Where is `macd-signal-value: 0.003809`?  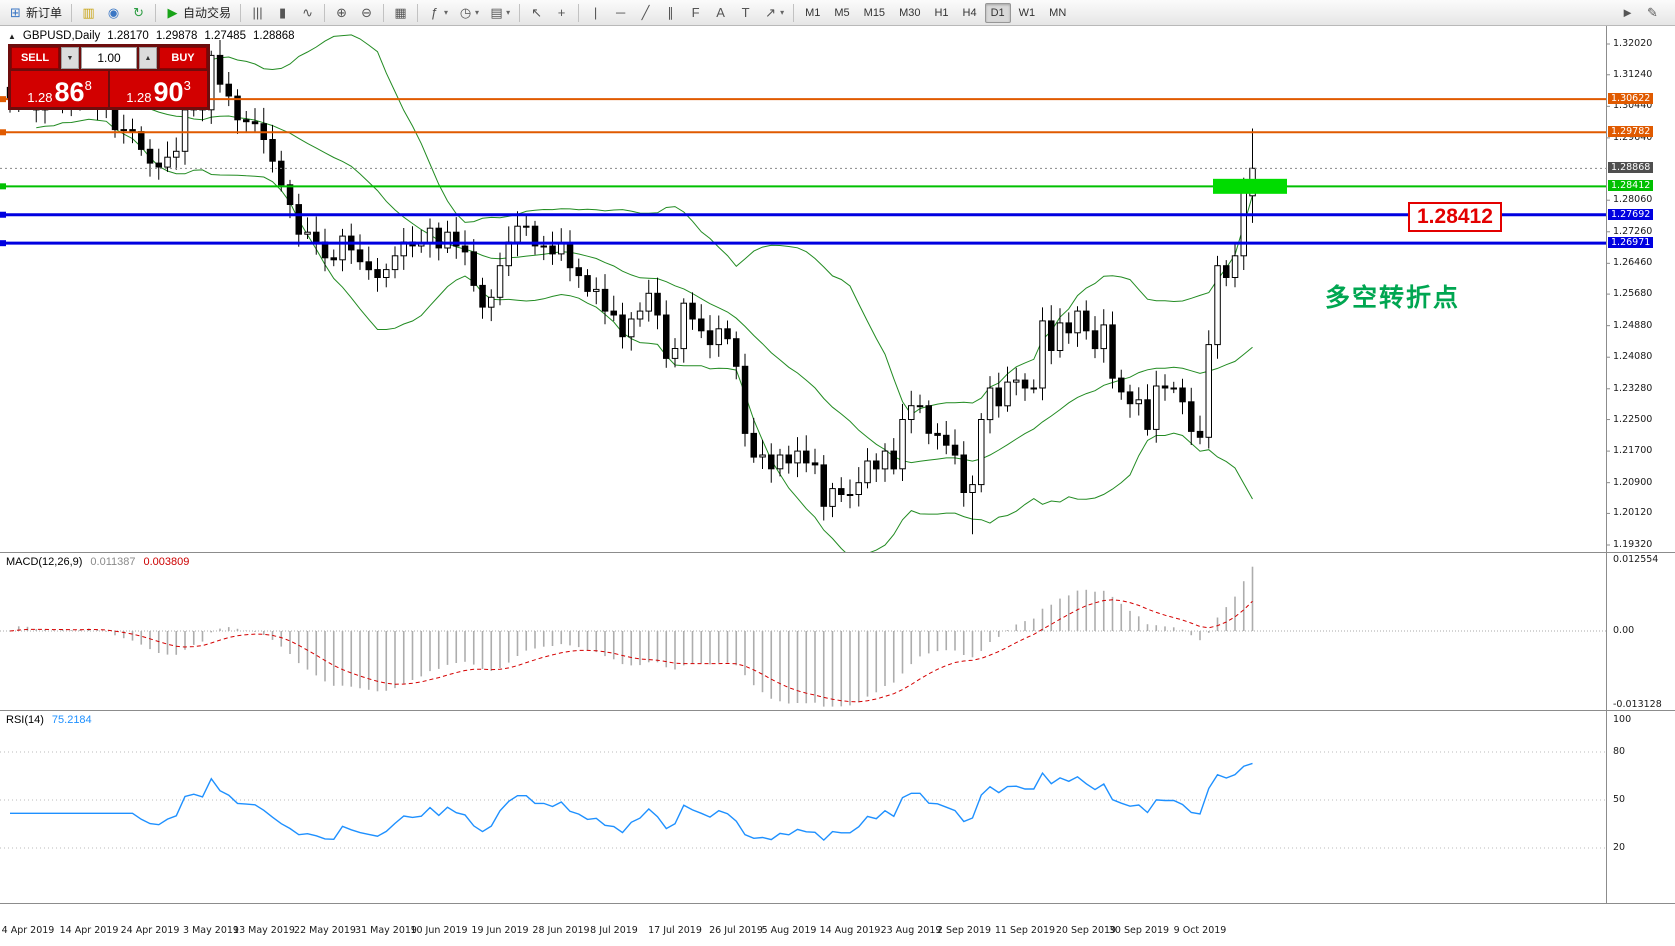 macd-signal-value: 0.003809 is located at coordinates (166, 562).